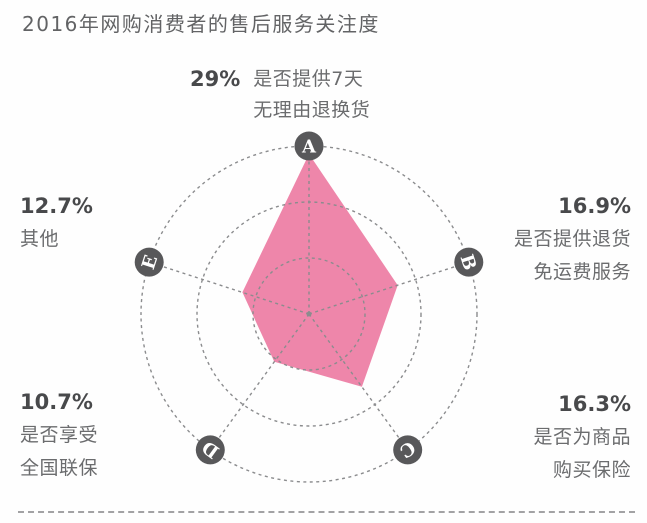 Image resolution: width=647 pixels, height=523 pixels. Describe the element at coordinates (215, 79) in the screenshot. I see `axis-value-A: 29%` at that location.